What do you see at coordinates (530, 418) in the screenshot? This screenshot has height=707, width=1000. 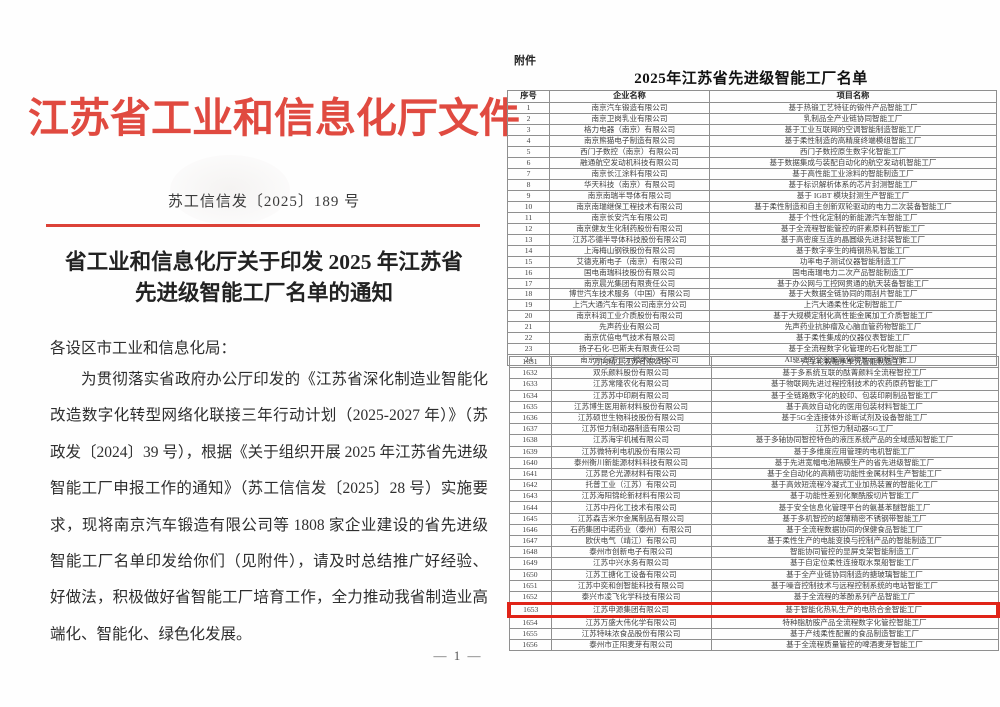 I see `row-no: 1636` at bounding box center [530, 418].